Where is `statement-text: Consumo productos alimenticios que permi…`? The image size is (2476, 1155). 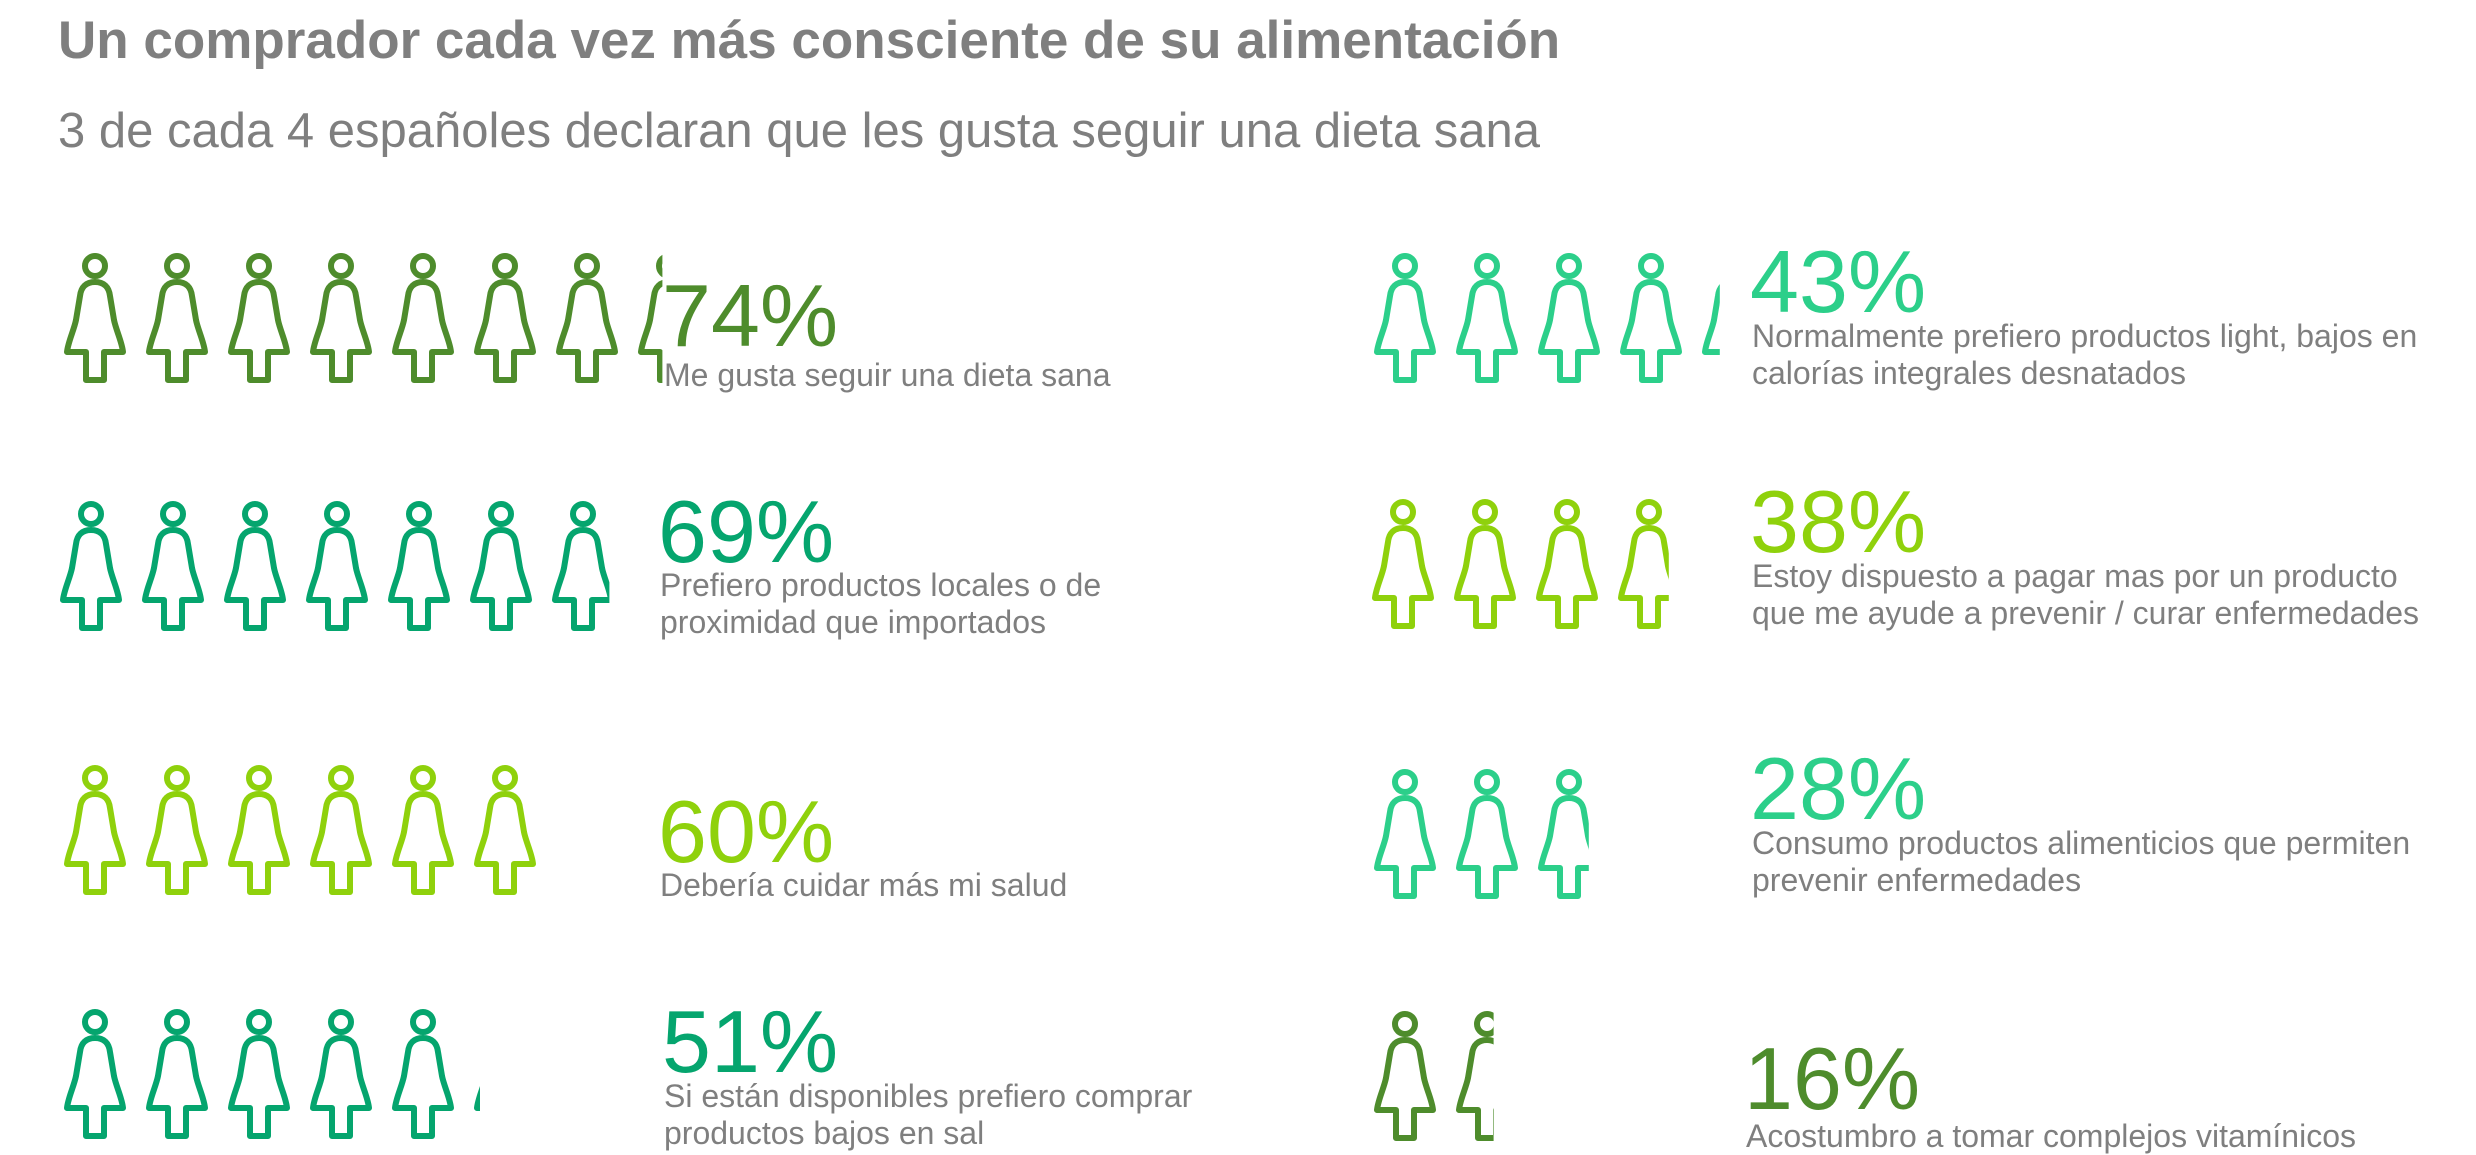
statement-text: Consumo productos alimenticios que permi… is located at coordinates (2081, 862).